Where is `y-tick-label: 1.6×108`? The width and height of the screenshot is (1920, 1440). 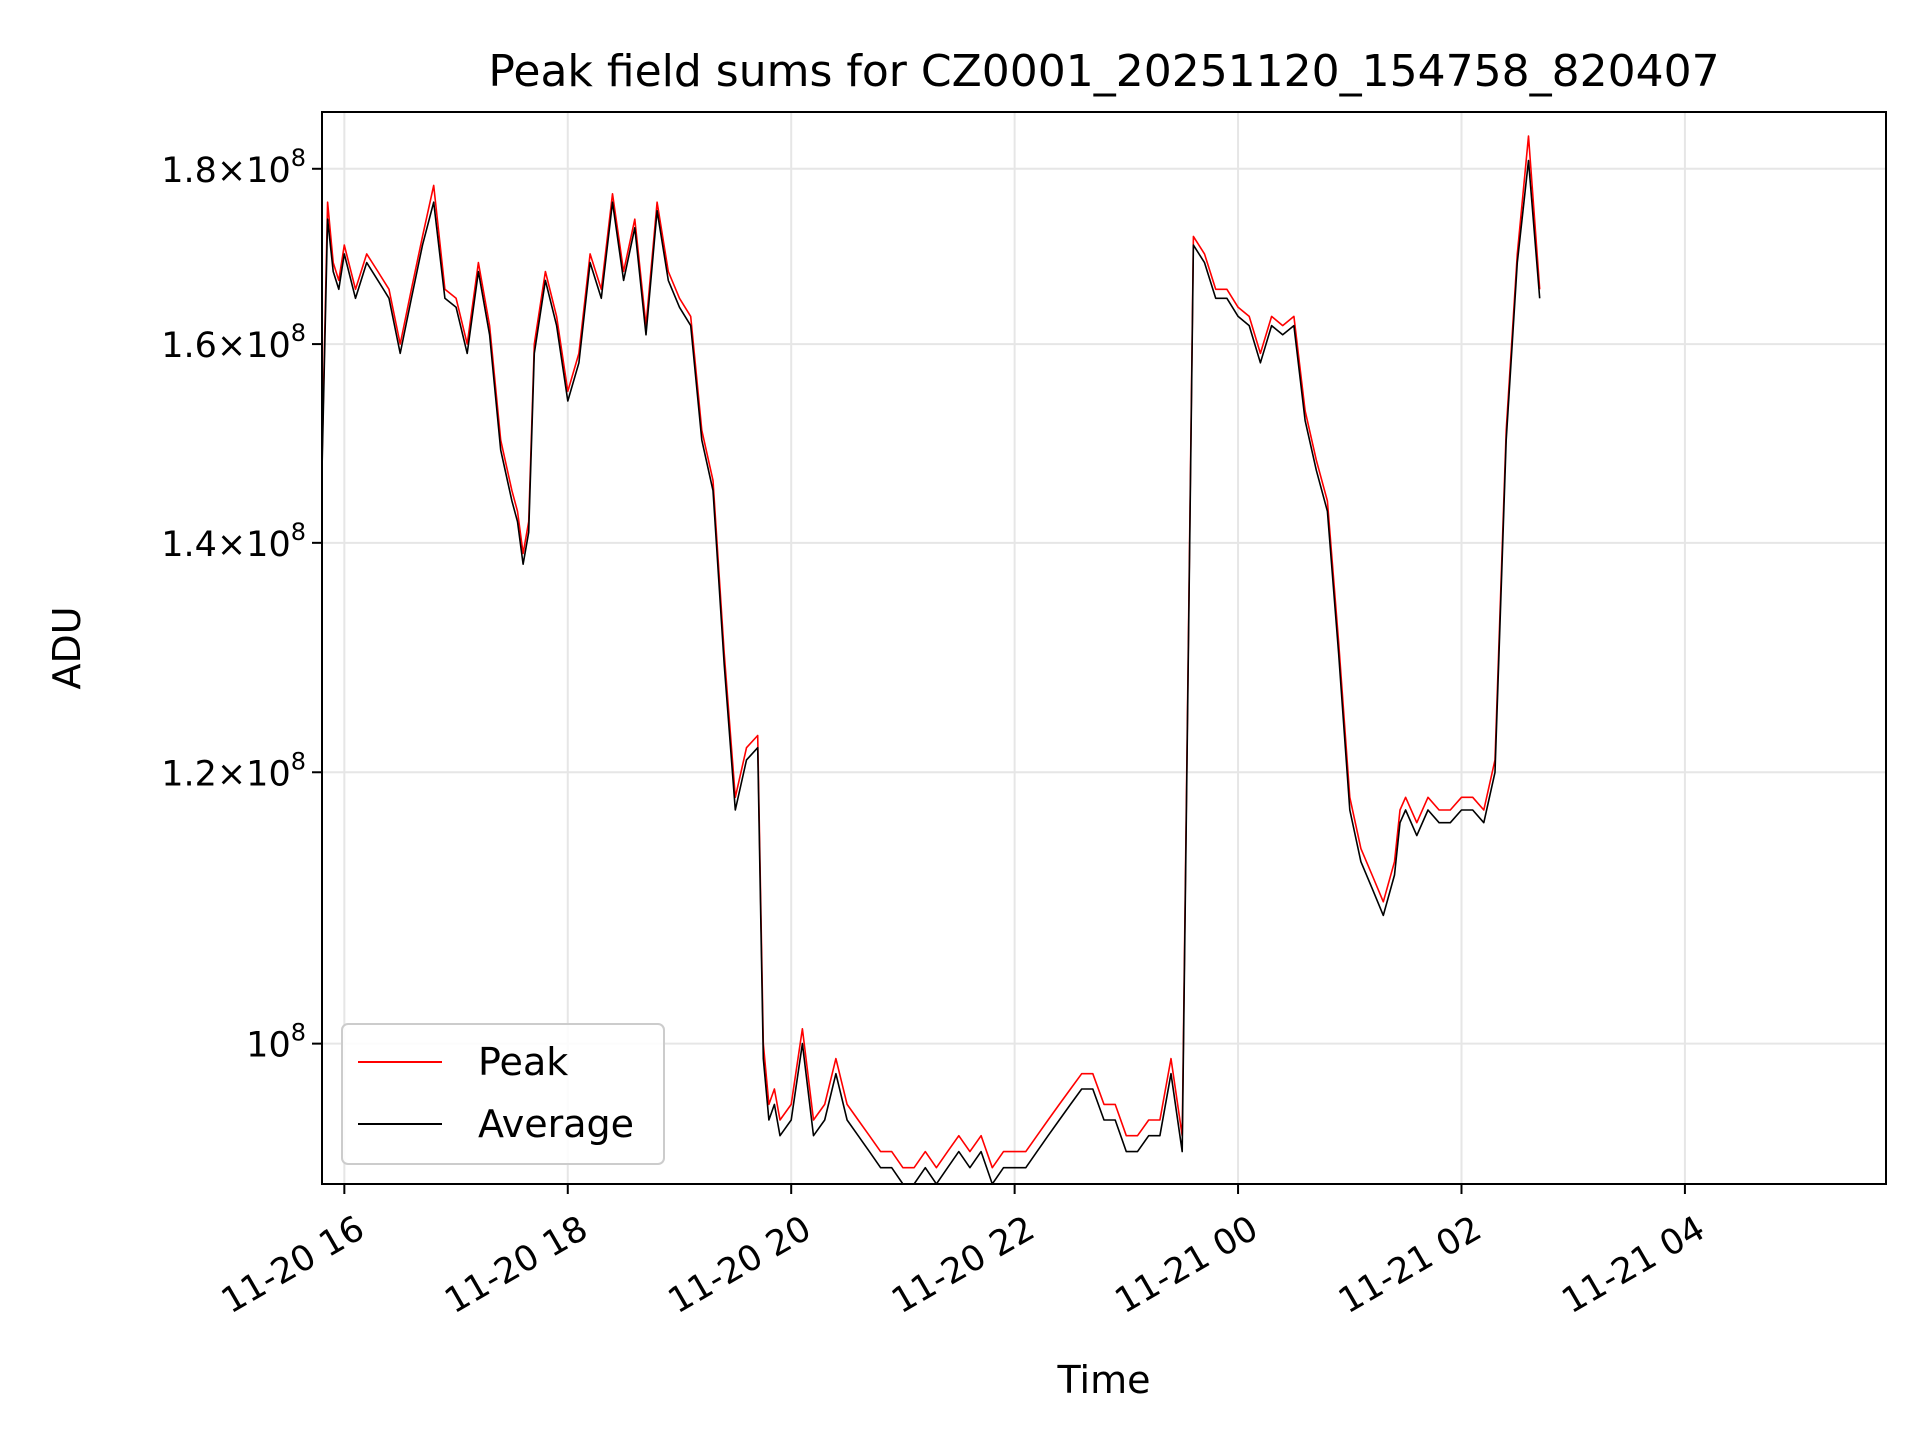
y-tick-label: 1.6×108 is located at coordinates (233, 342).